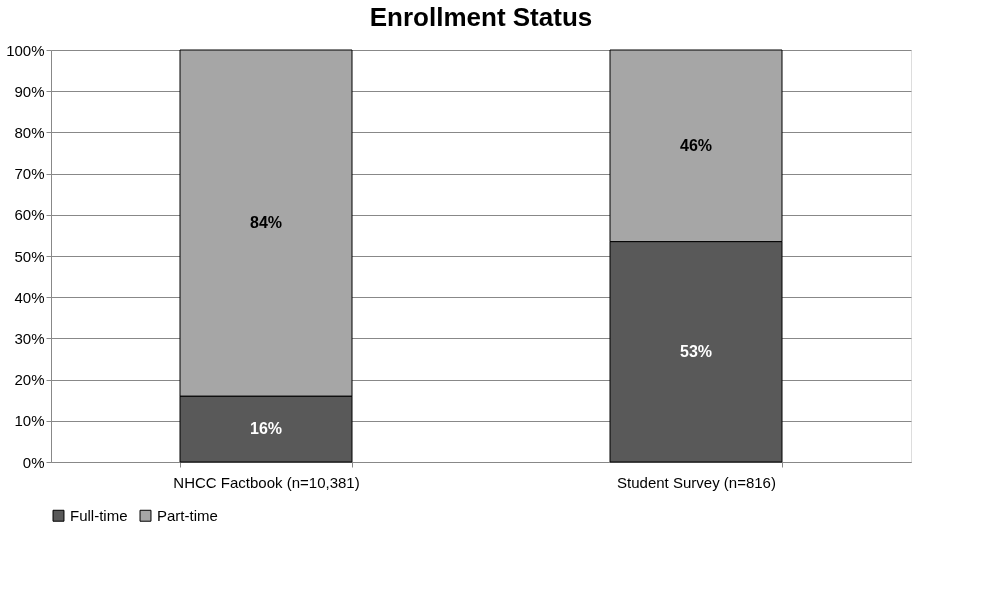 This screenshot has height=598, width=1007. What do you see at coordinates (29, 338) in the screenshot?
I see `y-tick-label: 30%` at bounding box center [29, 338].